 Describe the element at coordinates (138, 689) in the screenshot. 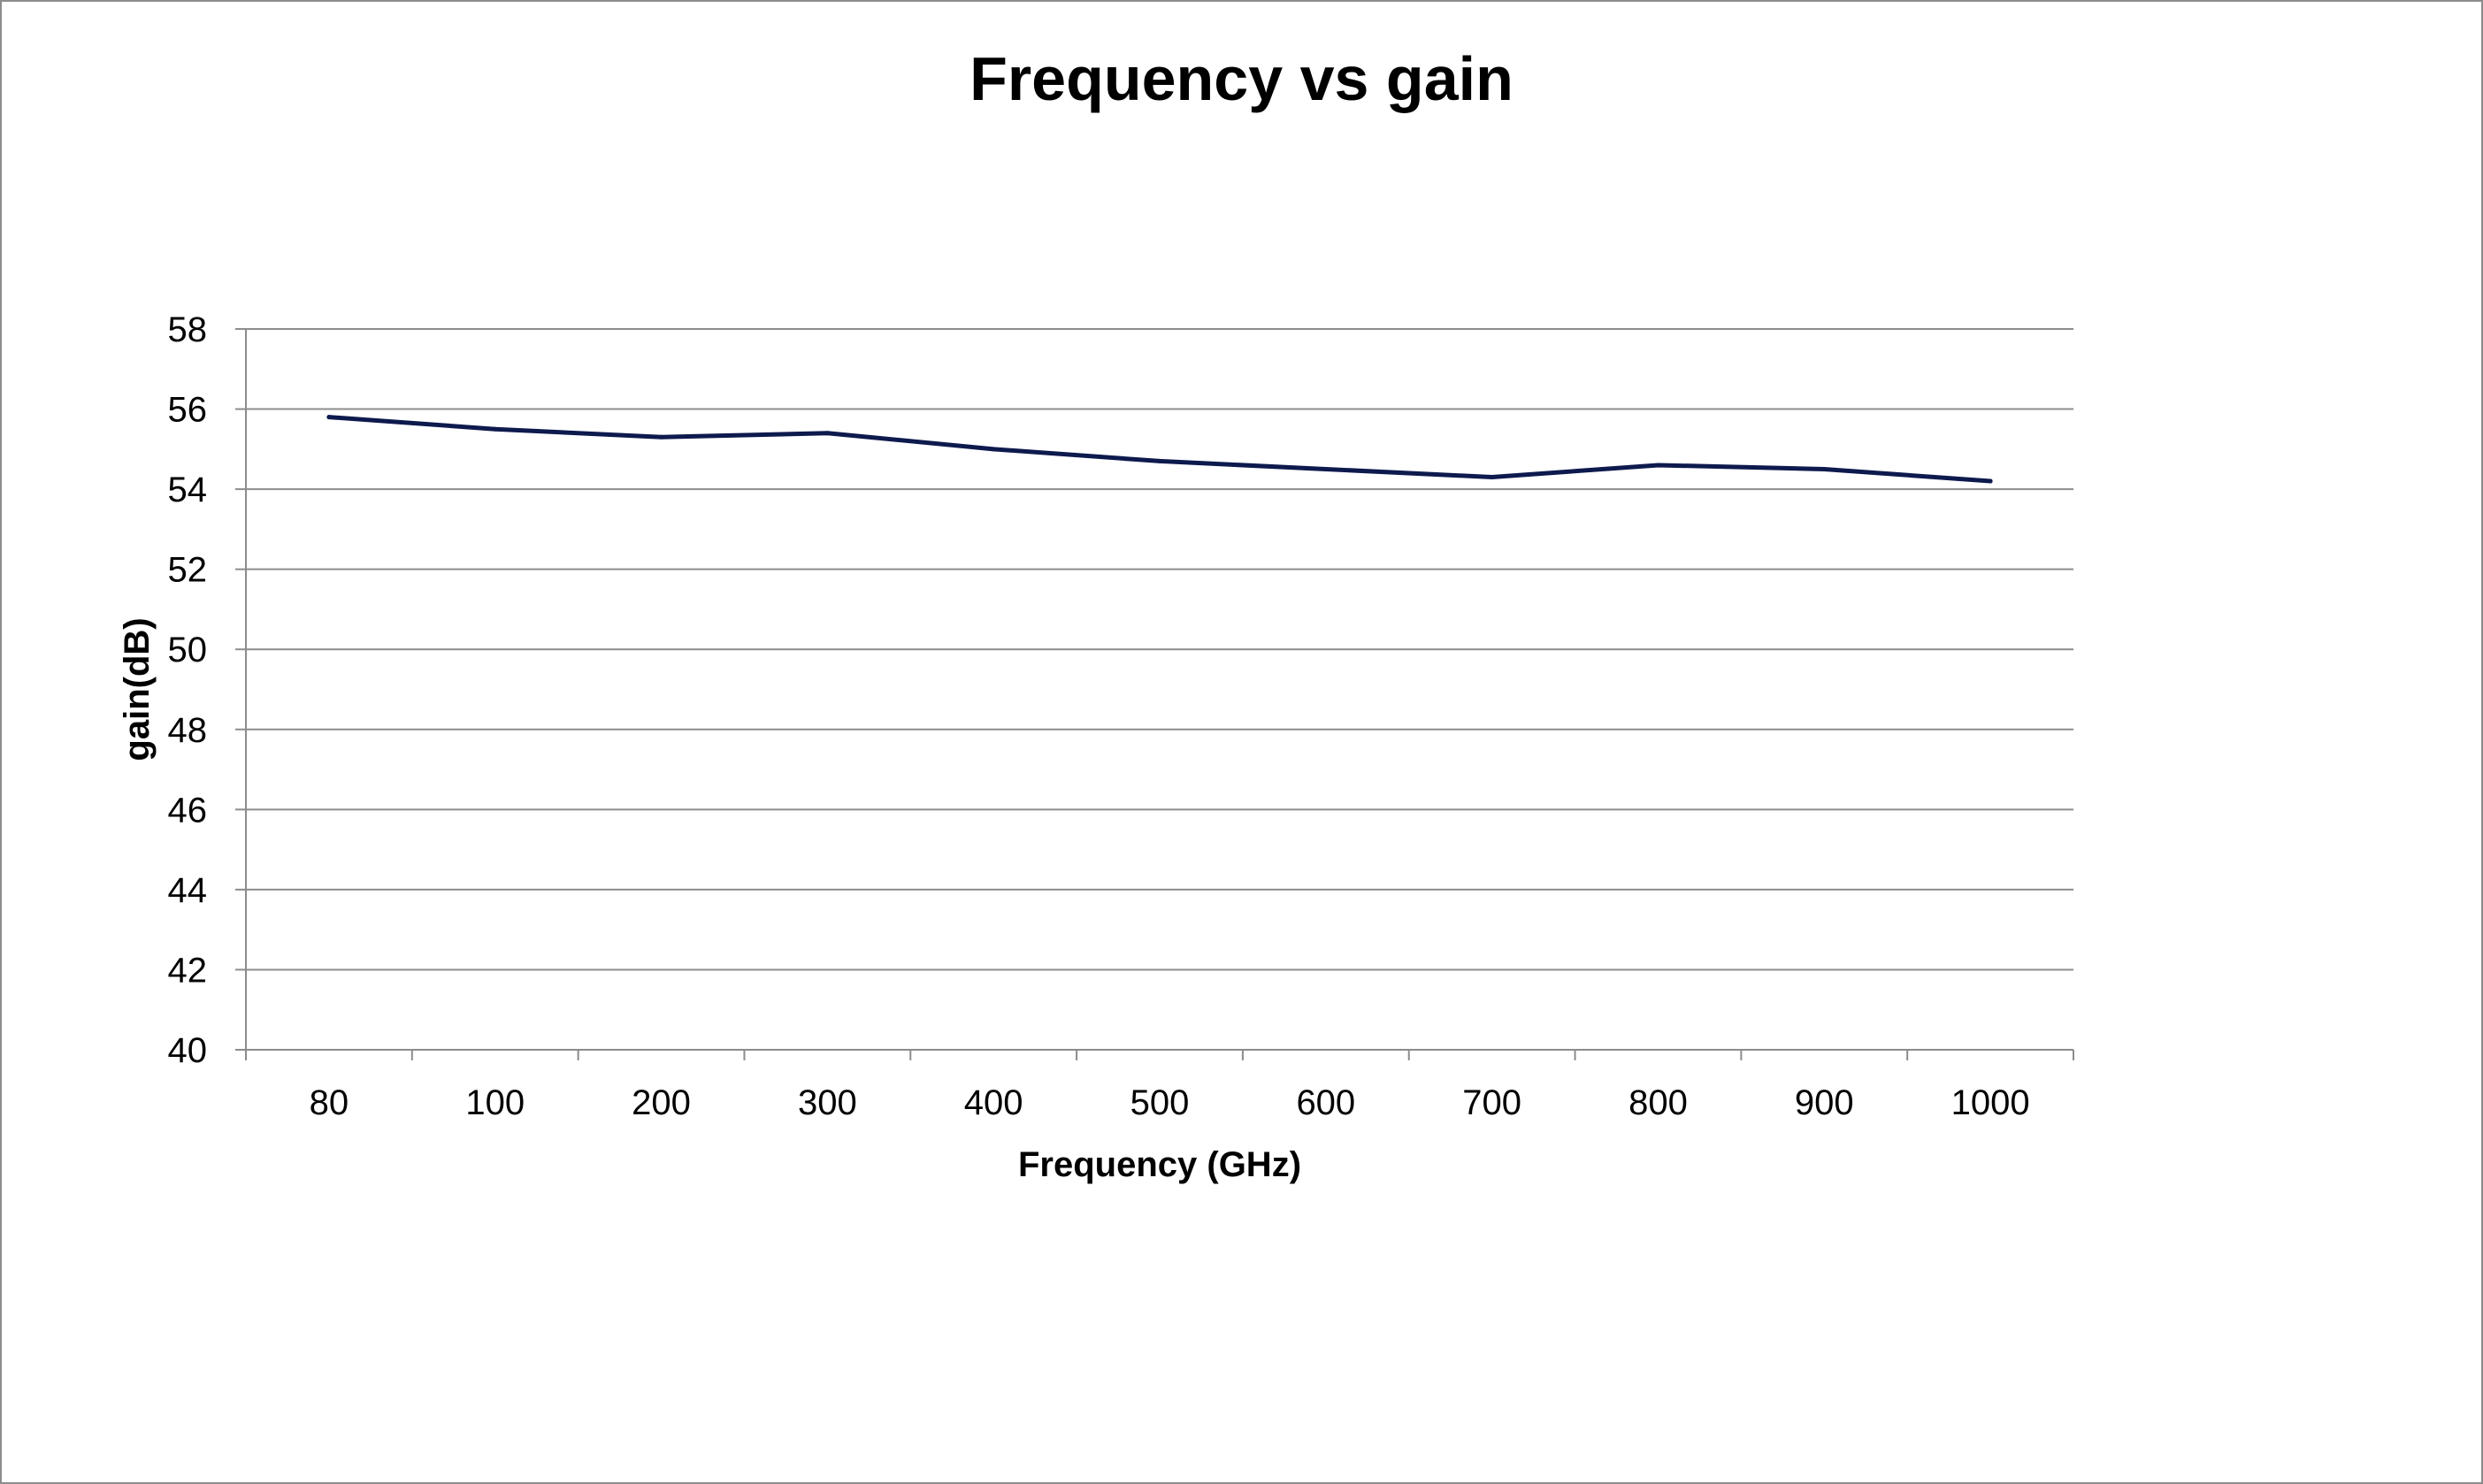

I see `y-axis-title: gain(dB)` at that location.